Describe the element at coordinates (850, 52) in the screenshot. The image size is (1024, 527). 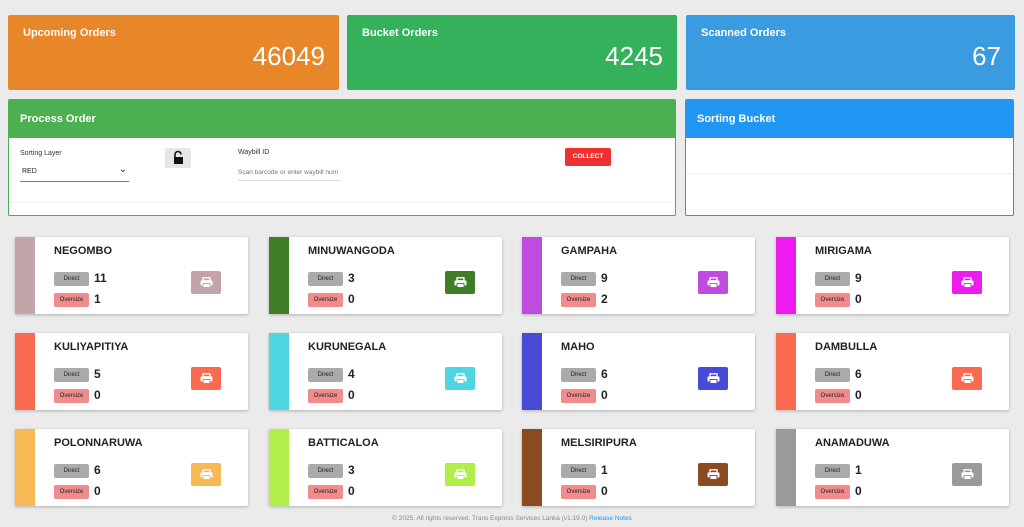
I see `scanned-orders-card: Scanned Orders 67` at that location.